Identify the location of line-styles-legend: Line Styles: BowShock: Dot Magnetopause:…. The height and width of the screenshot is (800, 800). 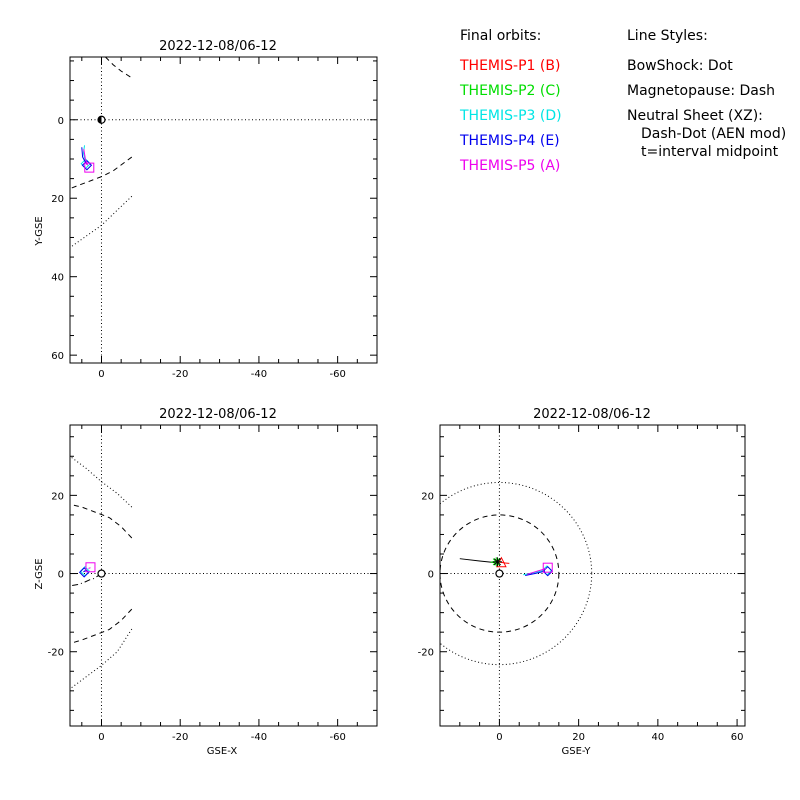
(706, 94).